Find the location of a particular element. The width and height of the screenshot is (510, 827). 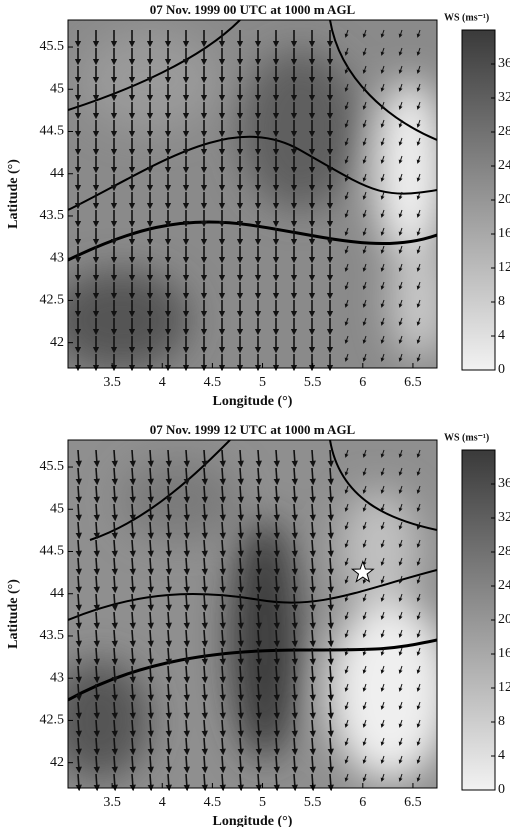

y-tick-label: 42 is located at coordinates (57, 762).